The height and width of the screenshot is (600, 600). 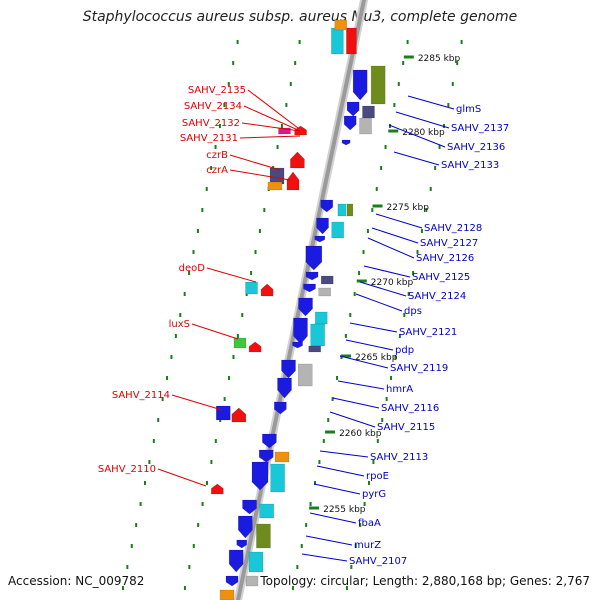 What do you see at coordinates (441, 277) in the screenshot?
I see `gene-label-sahv_2125: SAHV_2125` at bounding box center [441, 277].